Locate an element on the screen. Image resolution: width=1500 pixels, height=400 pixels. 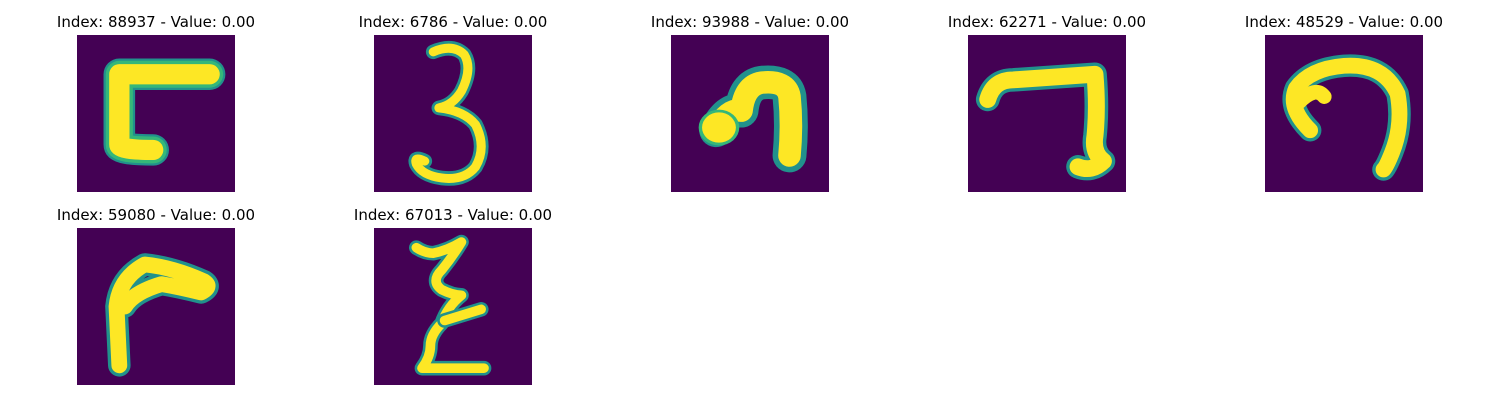
panel-title: Index: 62271 - Value: 0.00 is located at coordinates (1047, 22).